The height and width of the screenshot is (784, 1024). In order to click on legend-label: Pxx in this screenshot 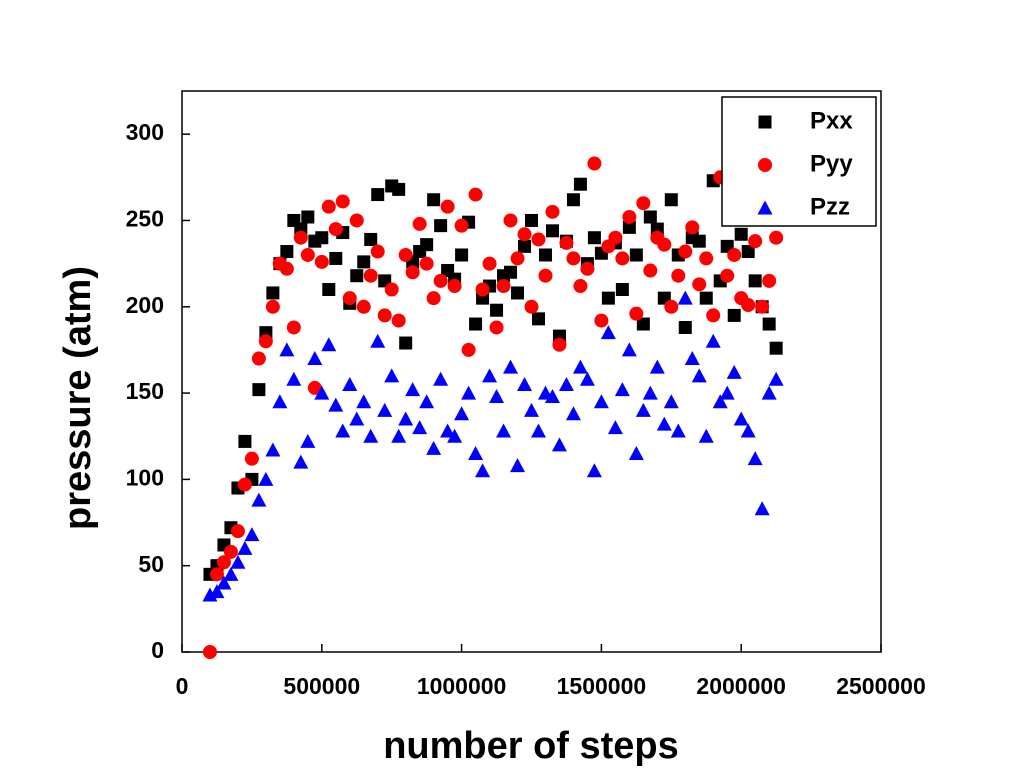, I will do `click(831, 120)`.